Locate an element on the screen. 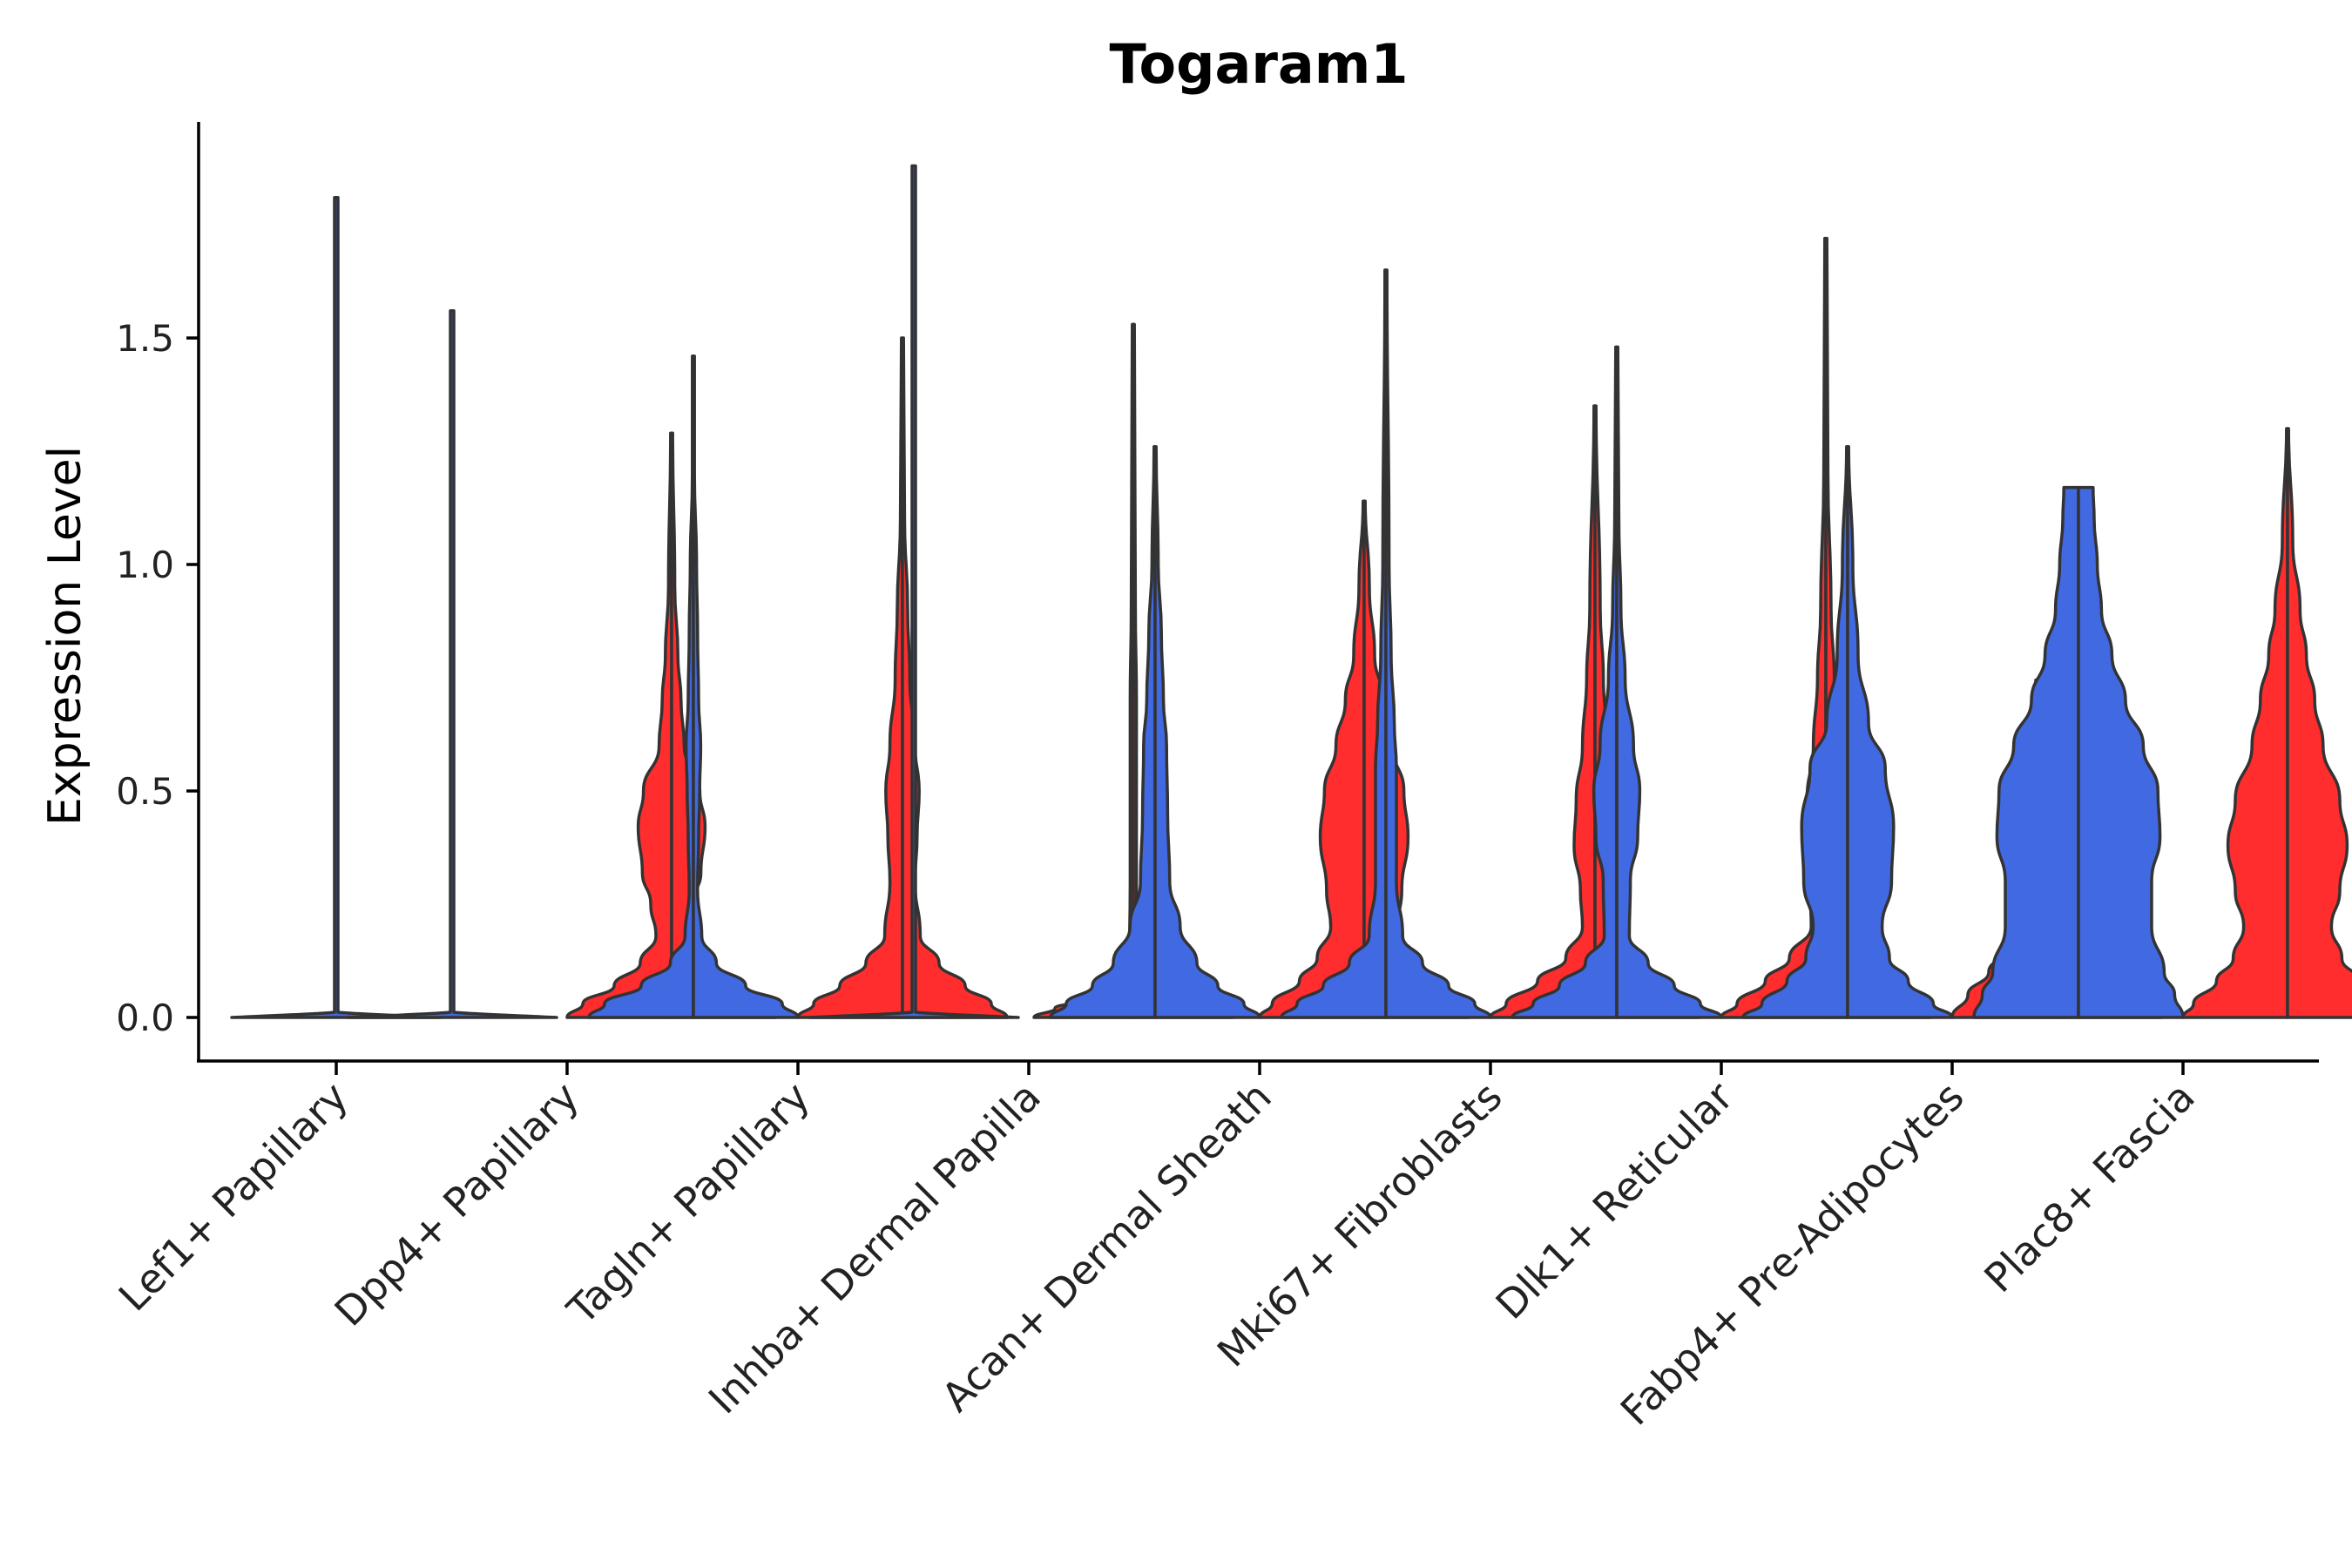  x-category-label: Lef1+ Papillary is located at coordinates (233, 1197).